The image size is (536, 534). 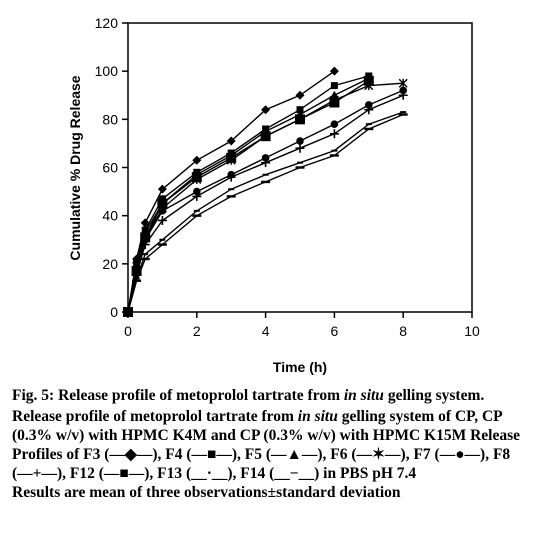 I want to click on caption-title-italic: in situ, so click(x=363, y=395).